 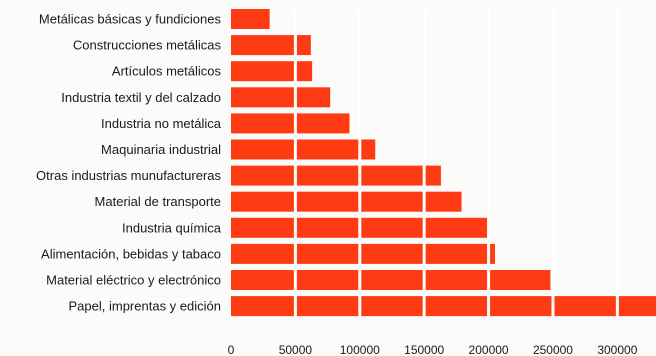 What do you see at coordinates (553, 349) in the screenshot?
I see `x-tick-label: 250000` at bounding box center [553, 349].